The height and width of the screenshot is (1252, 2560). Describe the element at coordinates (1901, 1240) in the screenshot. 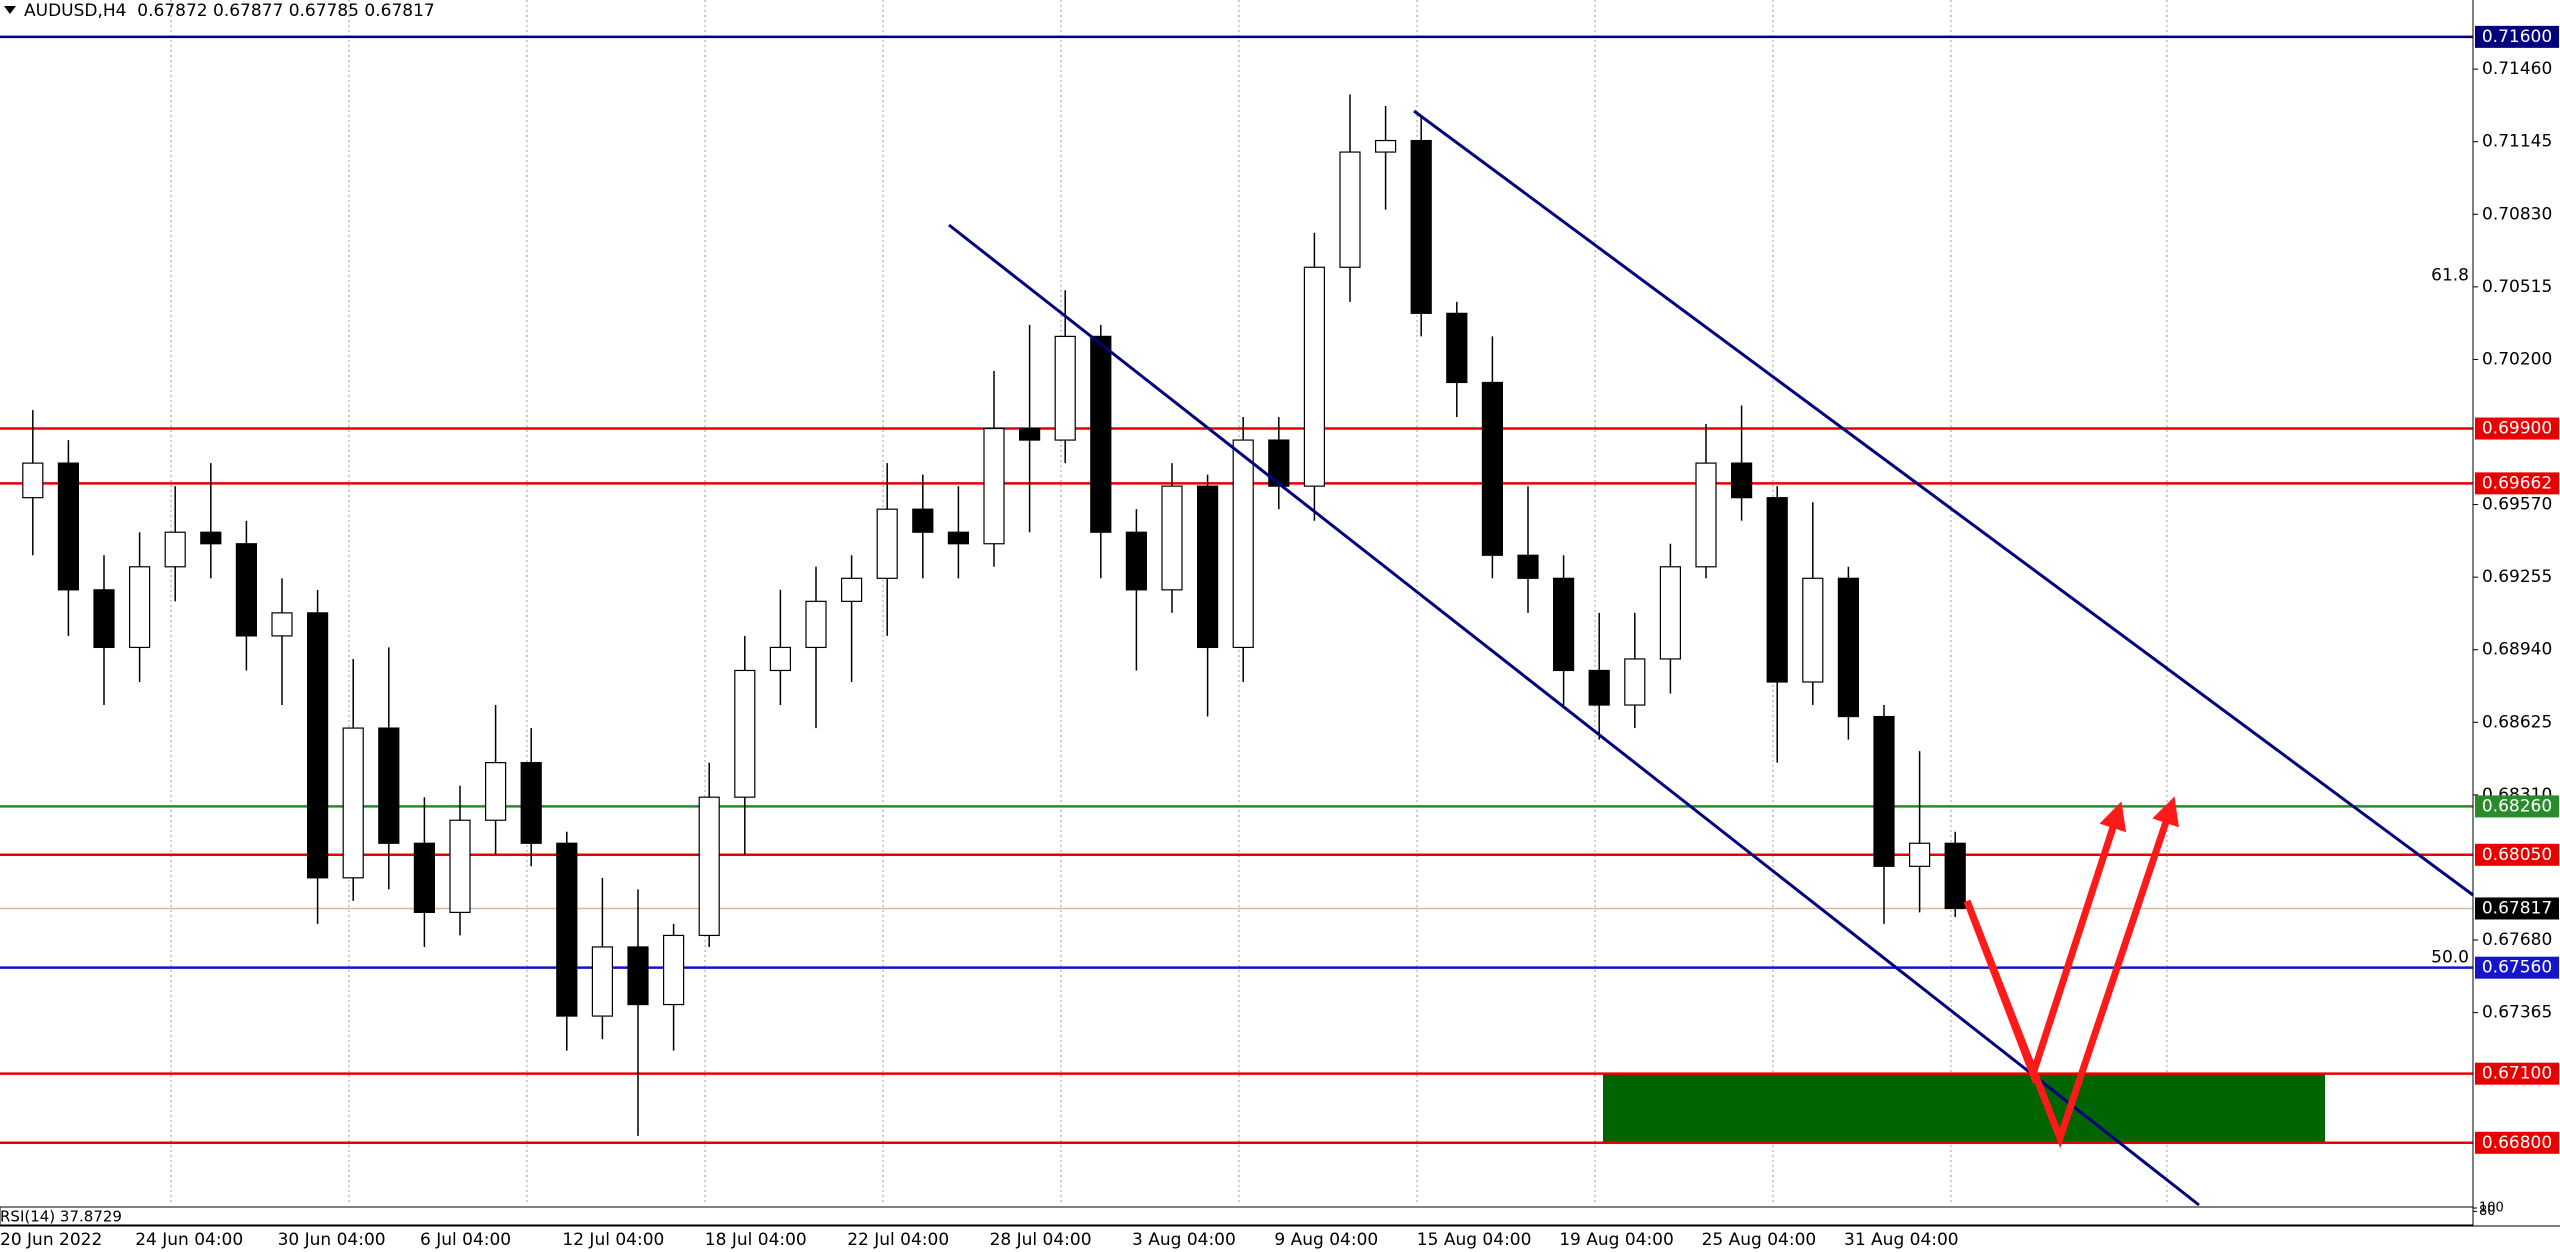

I see `x-tick-label: 31 Aug 04:00` at that location.